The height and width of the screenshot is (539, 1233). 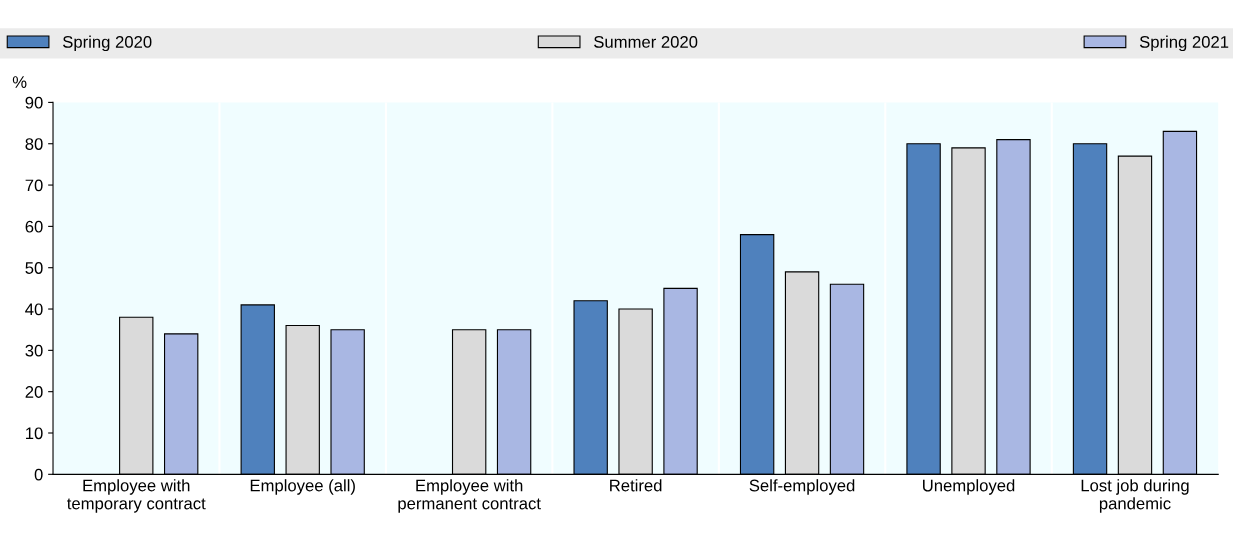 What do you see at coordinates (636, 485) in the screenshot?
I see `x-tick-label: Retired` at bounding box center [636, 485].